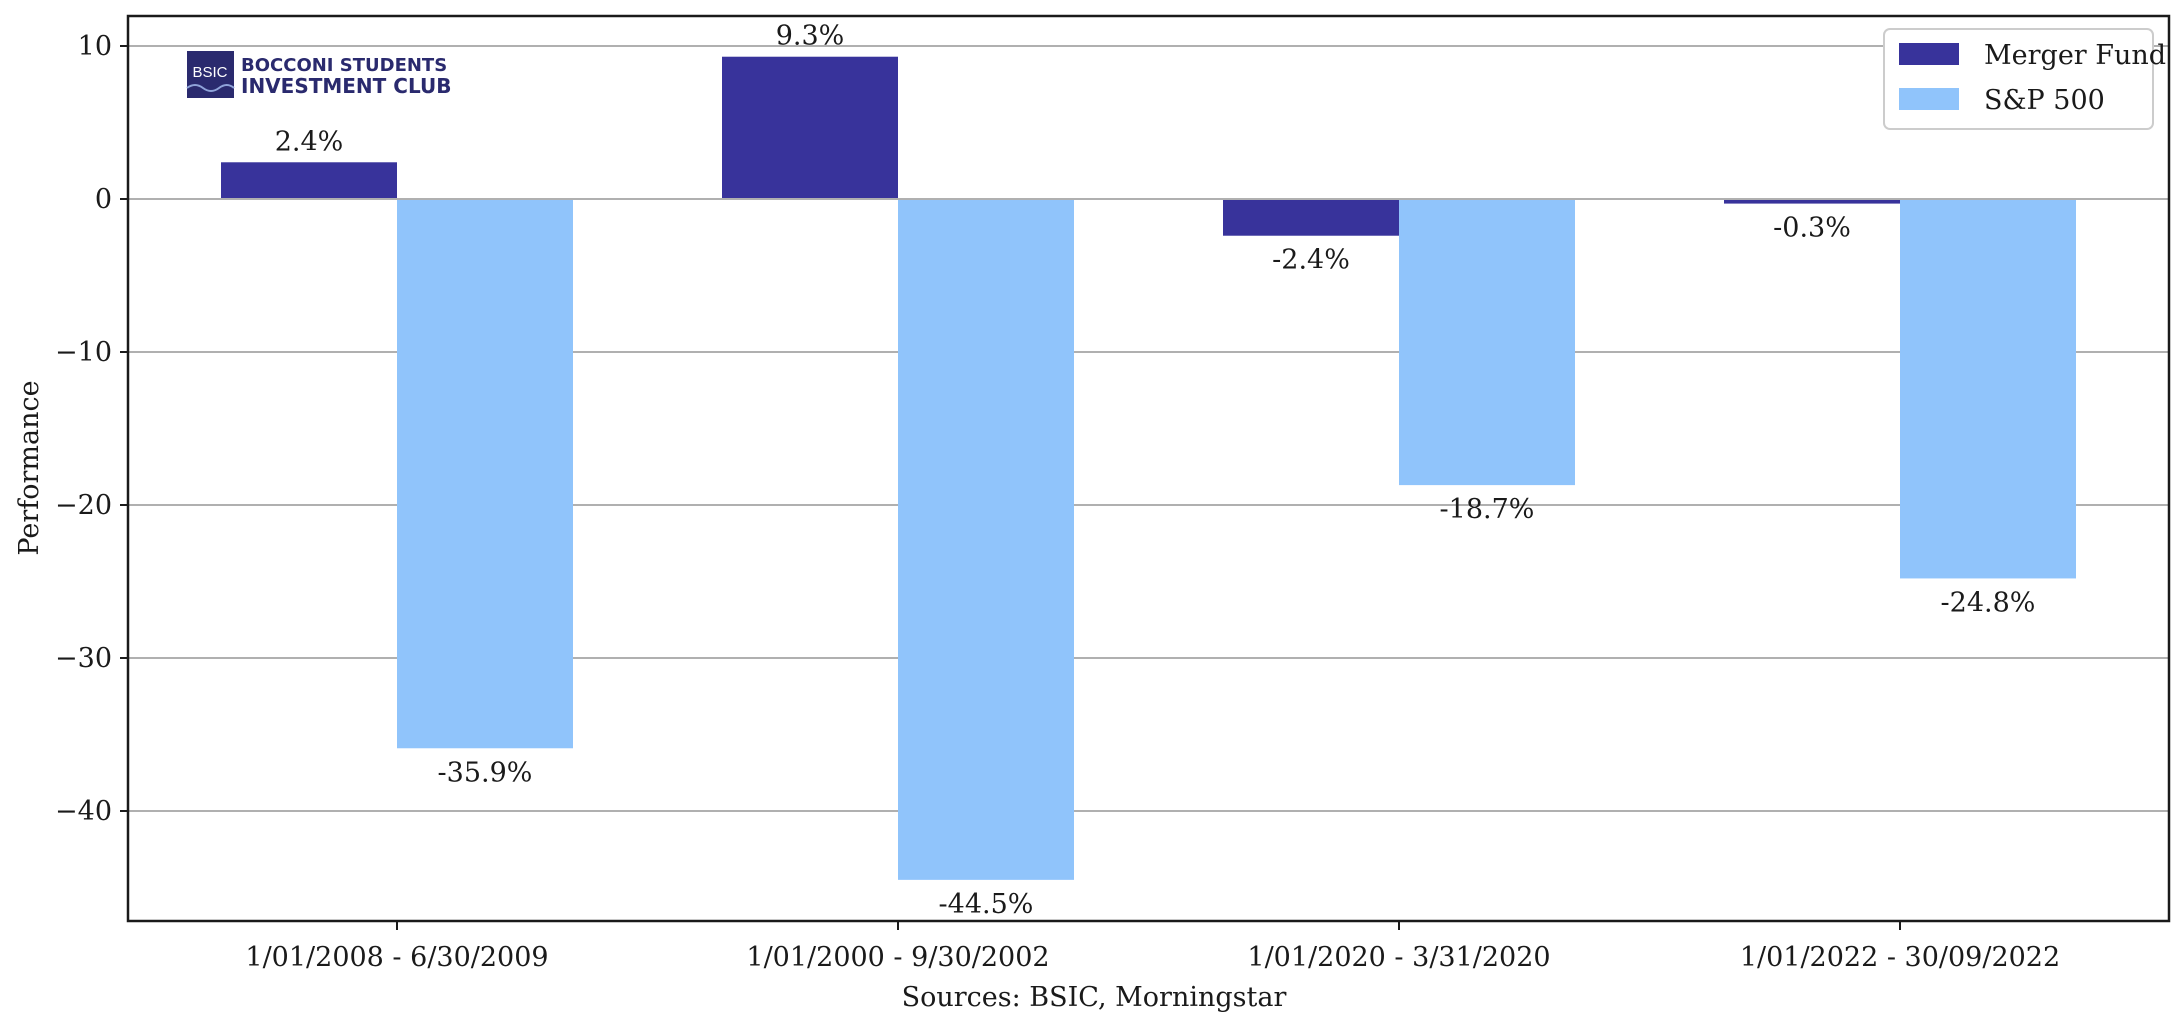 This screenshot has height=1035, width=2182. I want to click on data-label: 2.4%, so click(309, 141).